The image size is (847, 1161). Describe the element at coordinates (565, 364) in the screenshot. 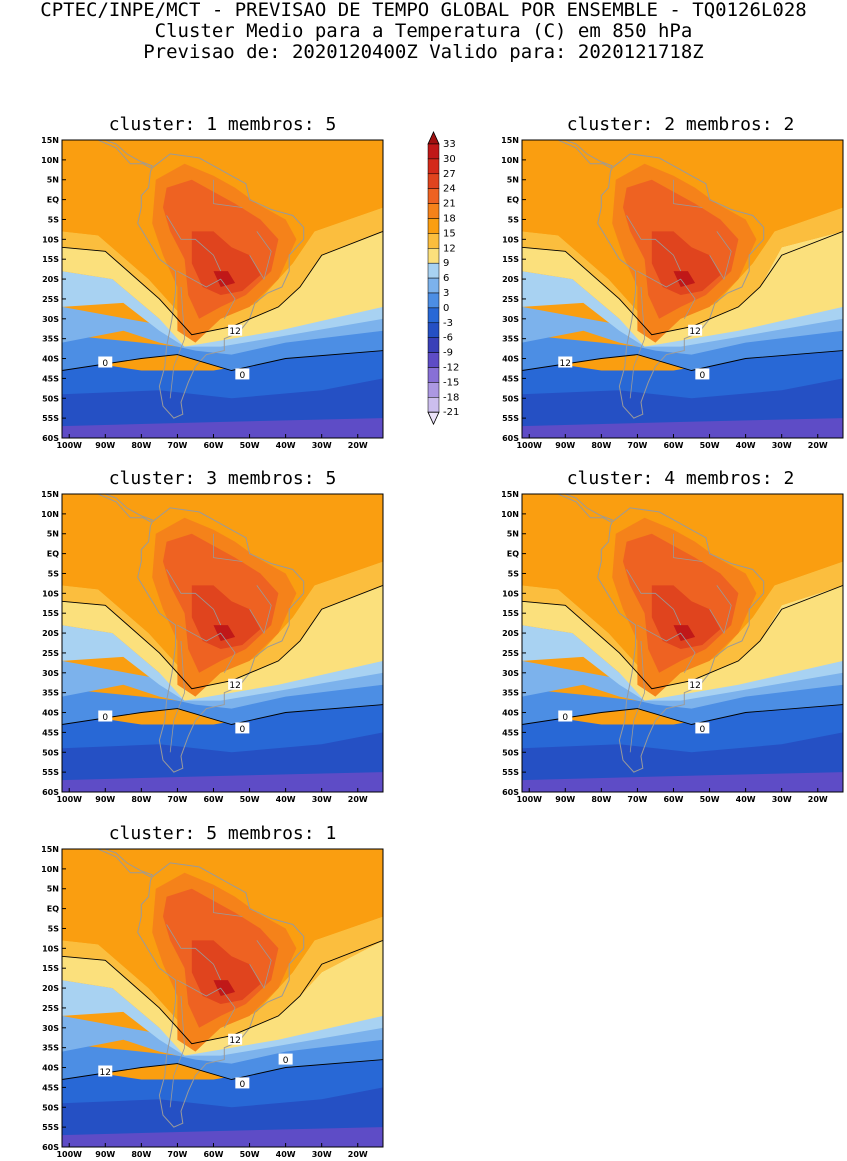

I see `contour-label: 12` at that location.